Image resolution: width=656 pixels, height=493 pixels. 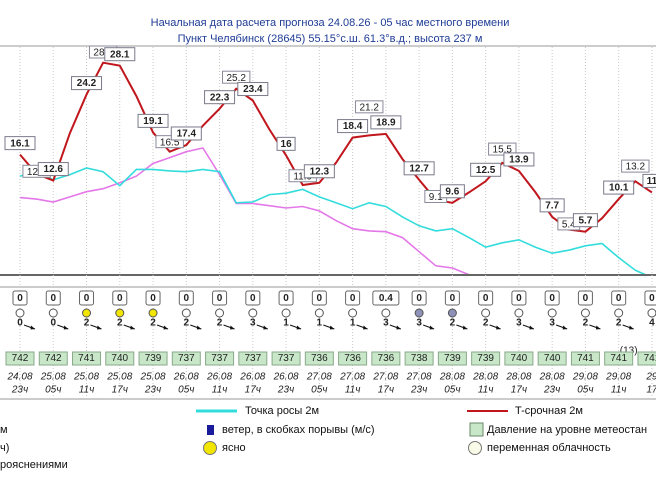 I want to click on legend-label: Давление на уровне метеостан, so click(x=567, y=430).